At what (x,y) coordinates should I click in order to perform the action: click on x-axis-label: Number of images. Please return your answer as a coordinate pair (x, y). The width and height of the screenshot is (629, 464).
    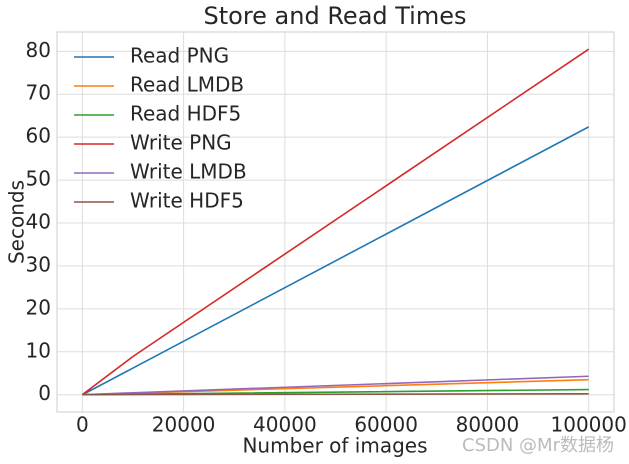
    Looking at the image, I should click on (334, 446).